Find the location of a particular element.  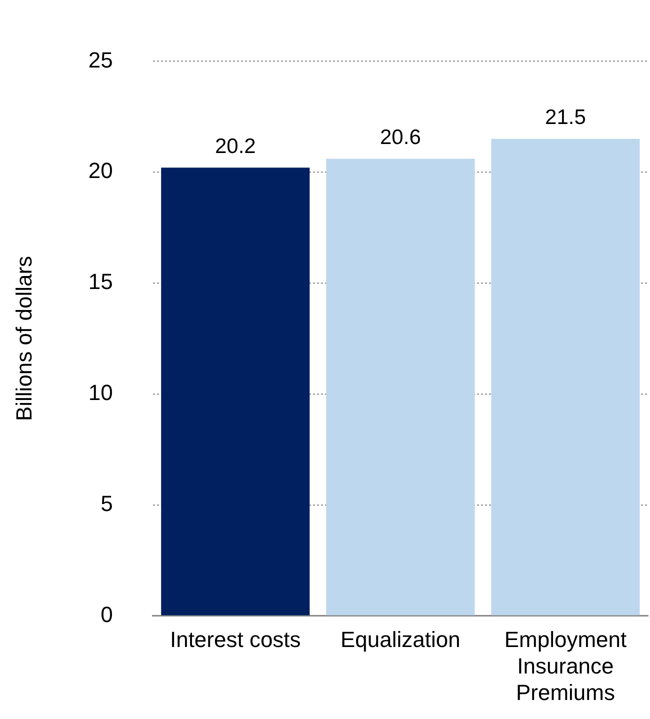

data-label: 20.6 is located at coordinates (400, 138).